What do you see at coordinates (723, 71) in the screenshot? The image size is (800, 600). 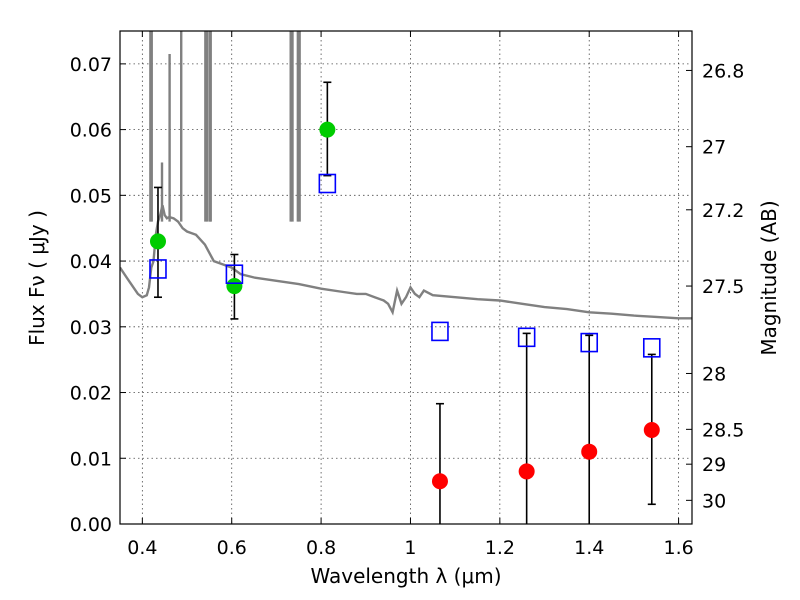 I see `y2-tick-label: 26.8` at bounding box center [723, 71].